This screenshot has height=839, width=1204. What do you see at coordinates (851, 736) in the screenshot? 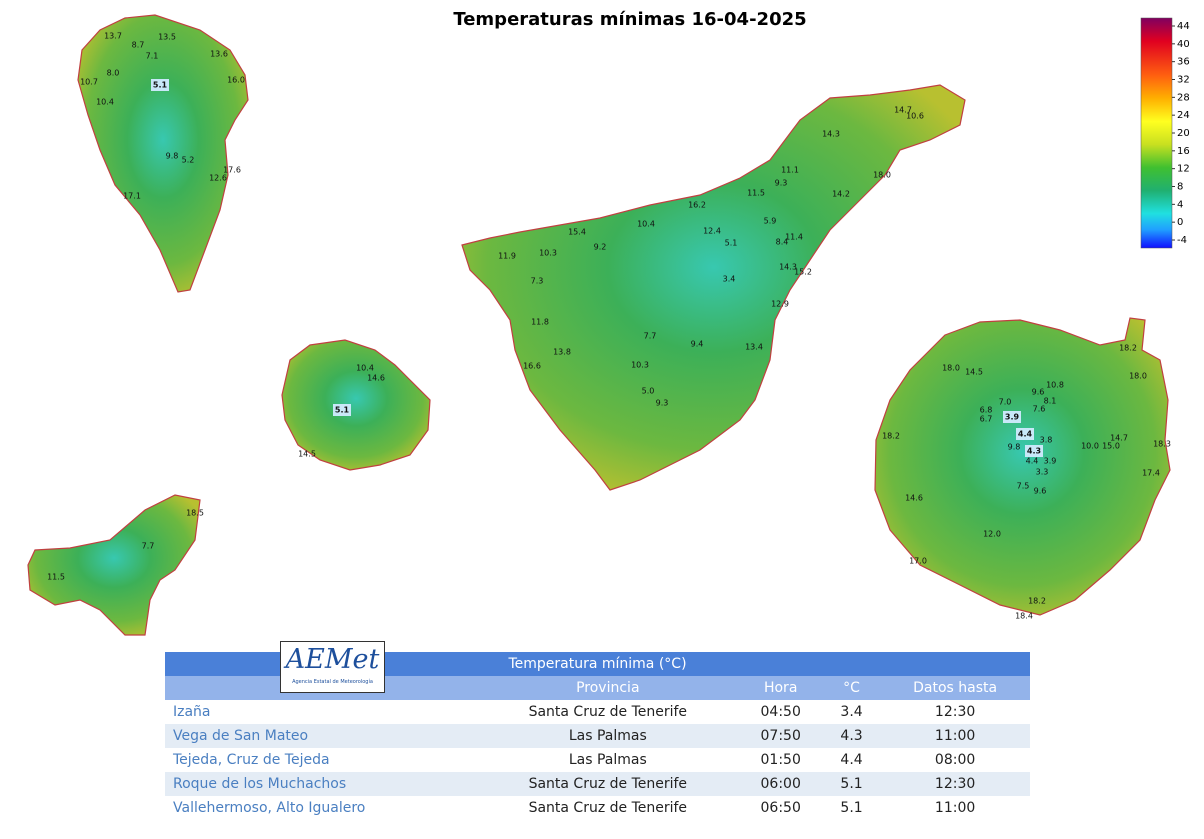
I see `table-cell: 4.3` at bounding box center [851, 736].